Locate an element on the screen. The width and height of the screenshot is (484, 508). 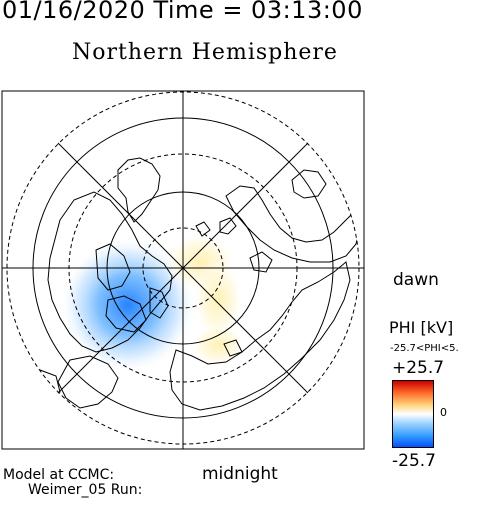
dawn-label: dawn is located at coordinates (416, 280).